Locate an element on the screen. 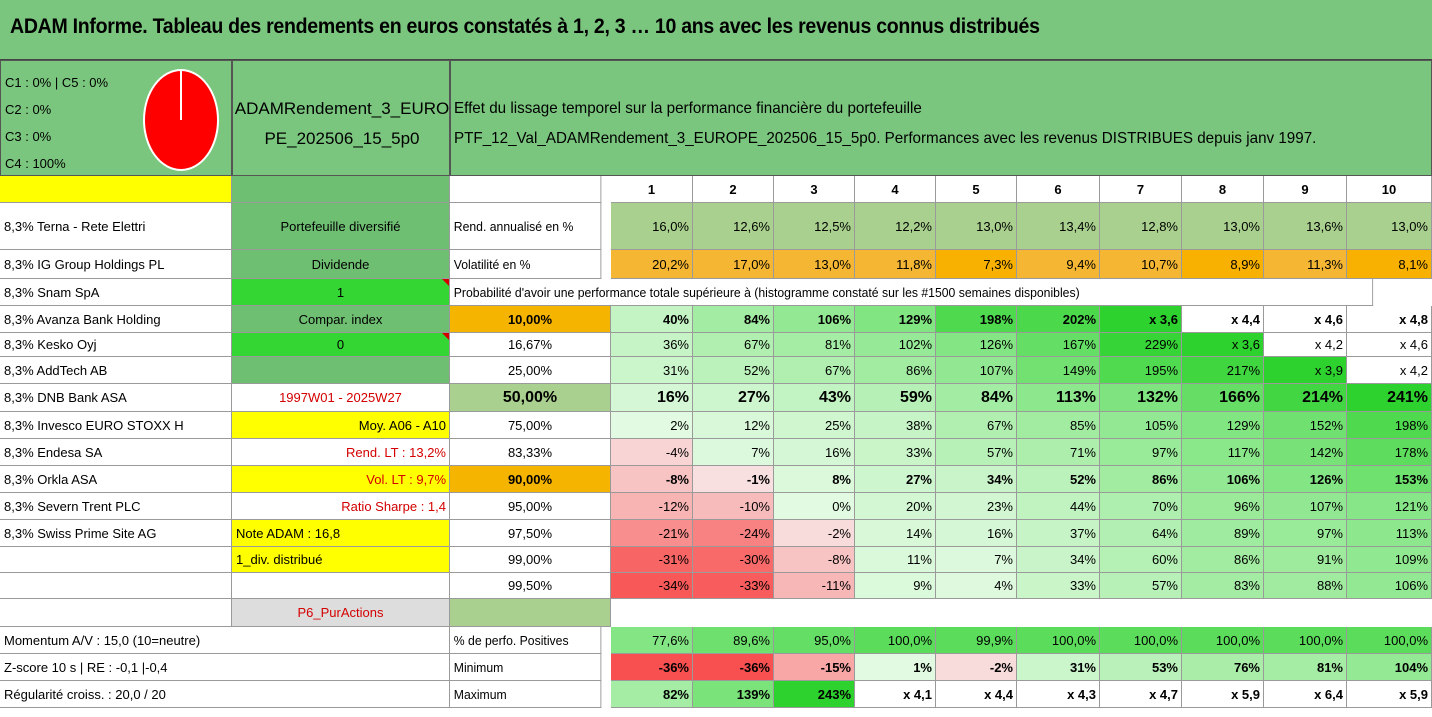  probability-value: 11% is located at coordinates (895, 560).